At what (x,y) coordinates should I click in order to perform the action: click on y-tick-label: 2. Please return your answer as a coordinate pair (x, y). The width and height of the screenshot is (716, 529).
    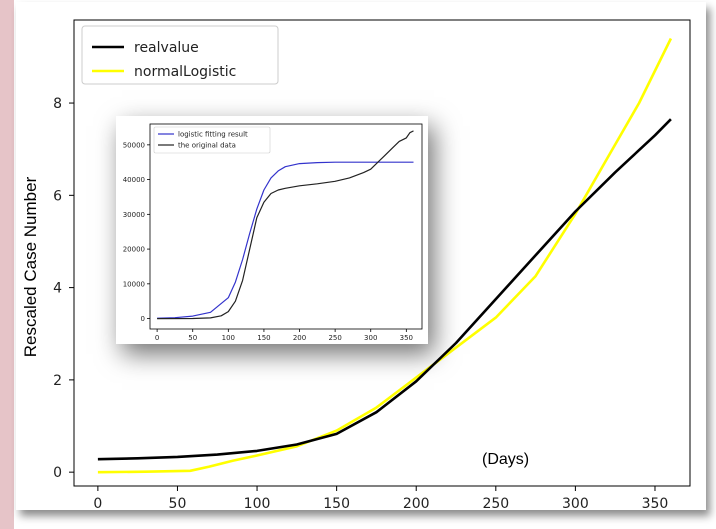
    Looking at the image, I should click on (57, 381).